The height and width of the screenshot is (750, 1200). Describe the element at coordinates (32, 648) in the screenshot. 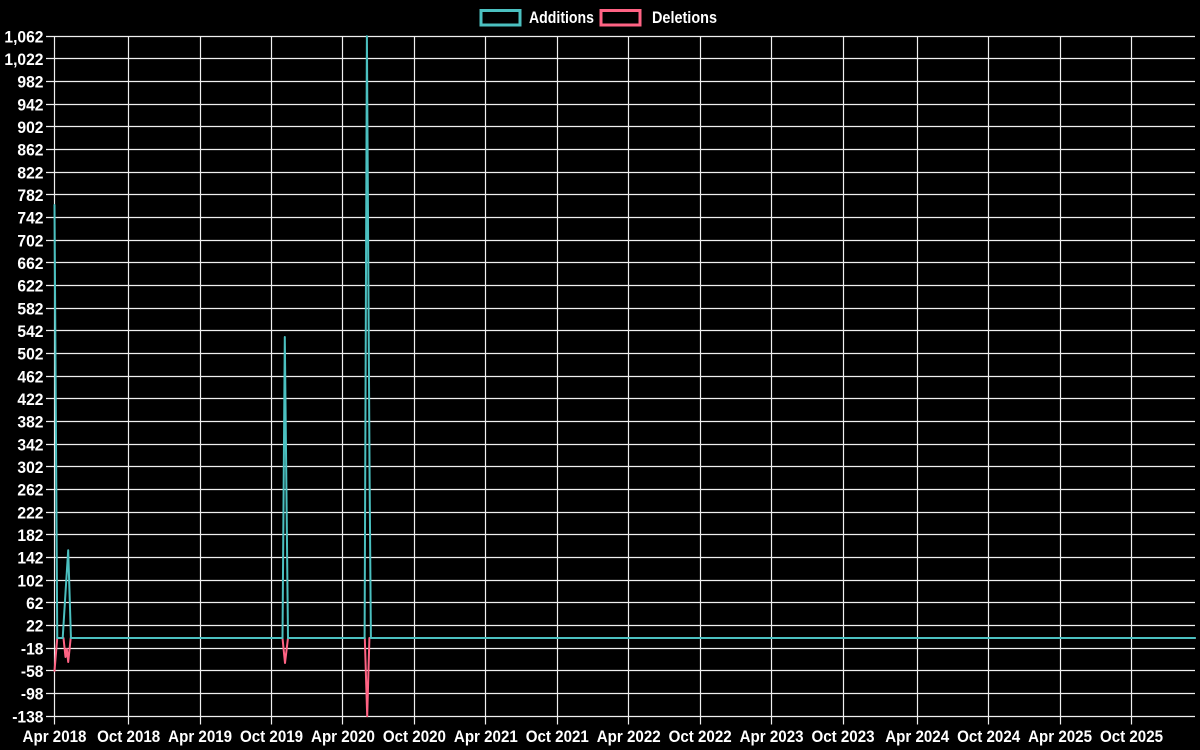

I see `svg-text: -18` at that location.